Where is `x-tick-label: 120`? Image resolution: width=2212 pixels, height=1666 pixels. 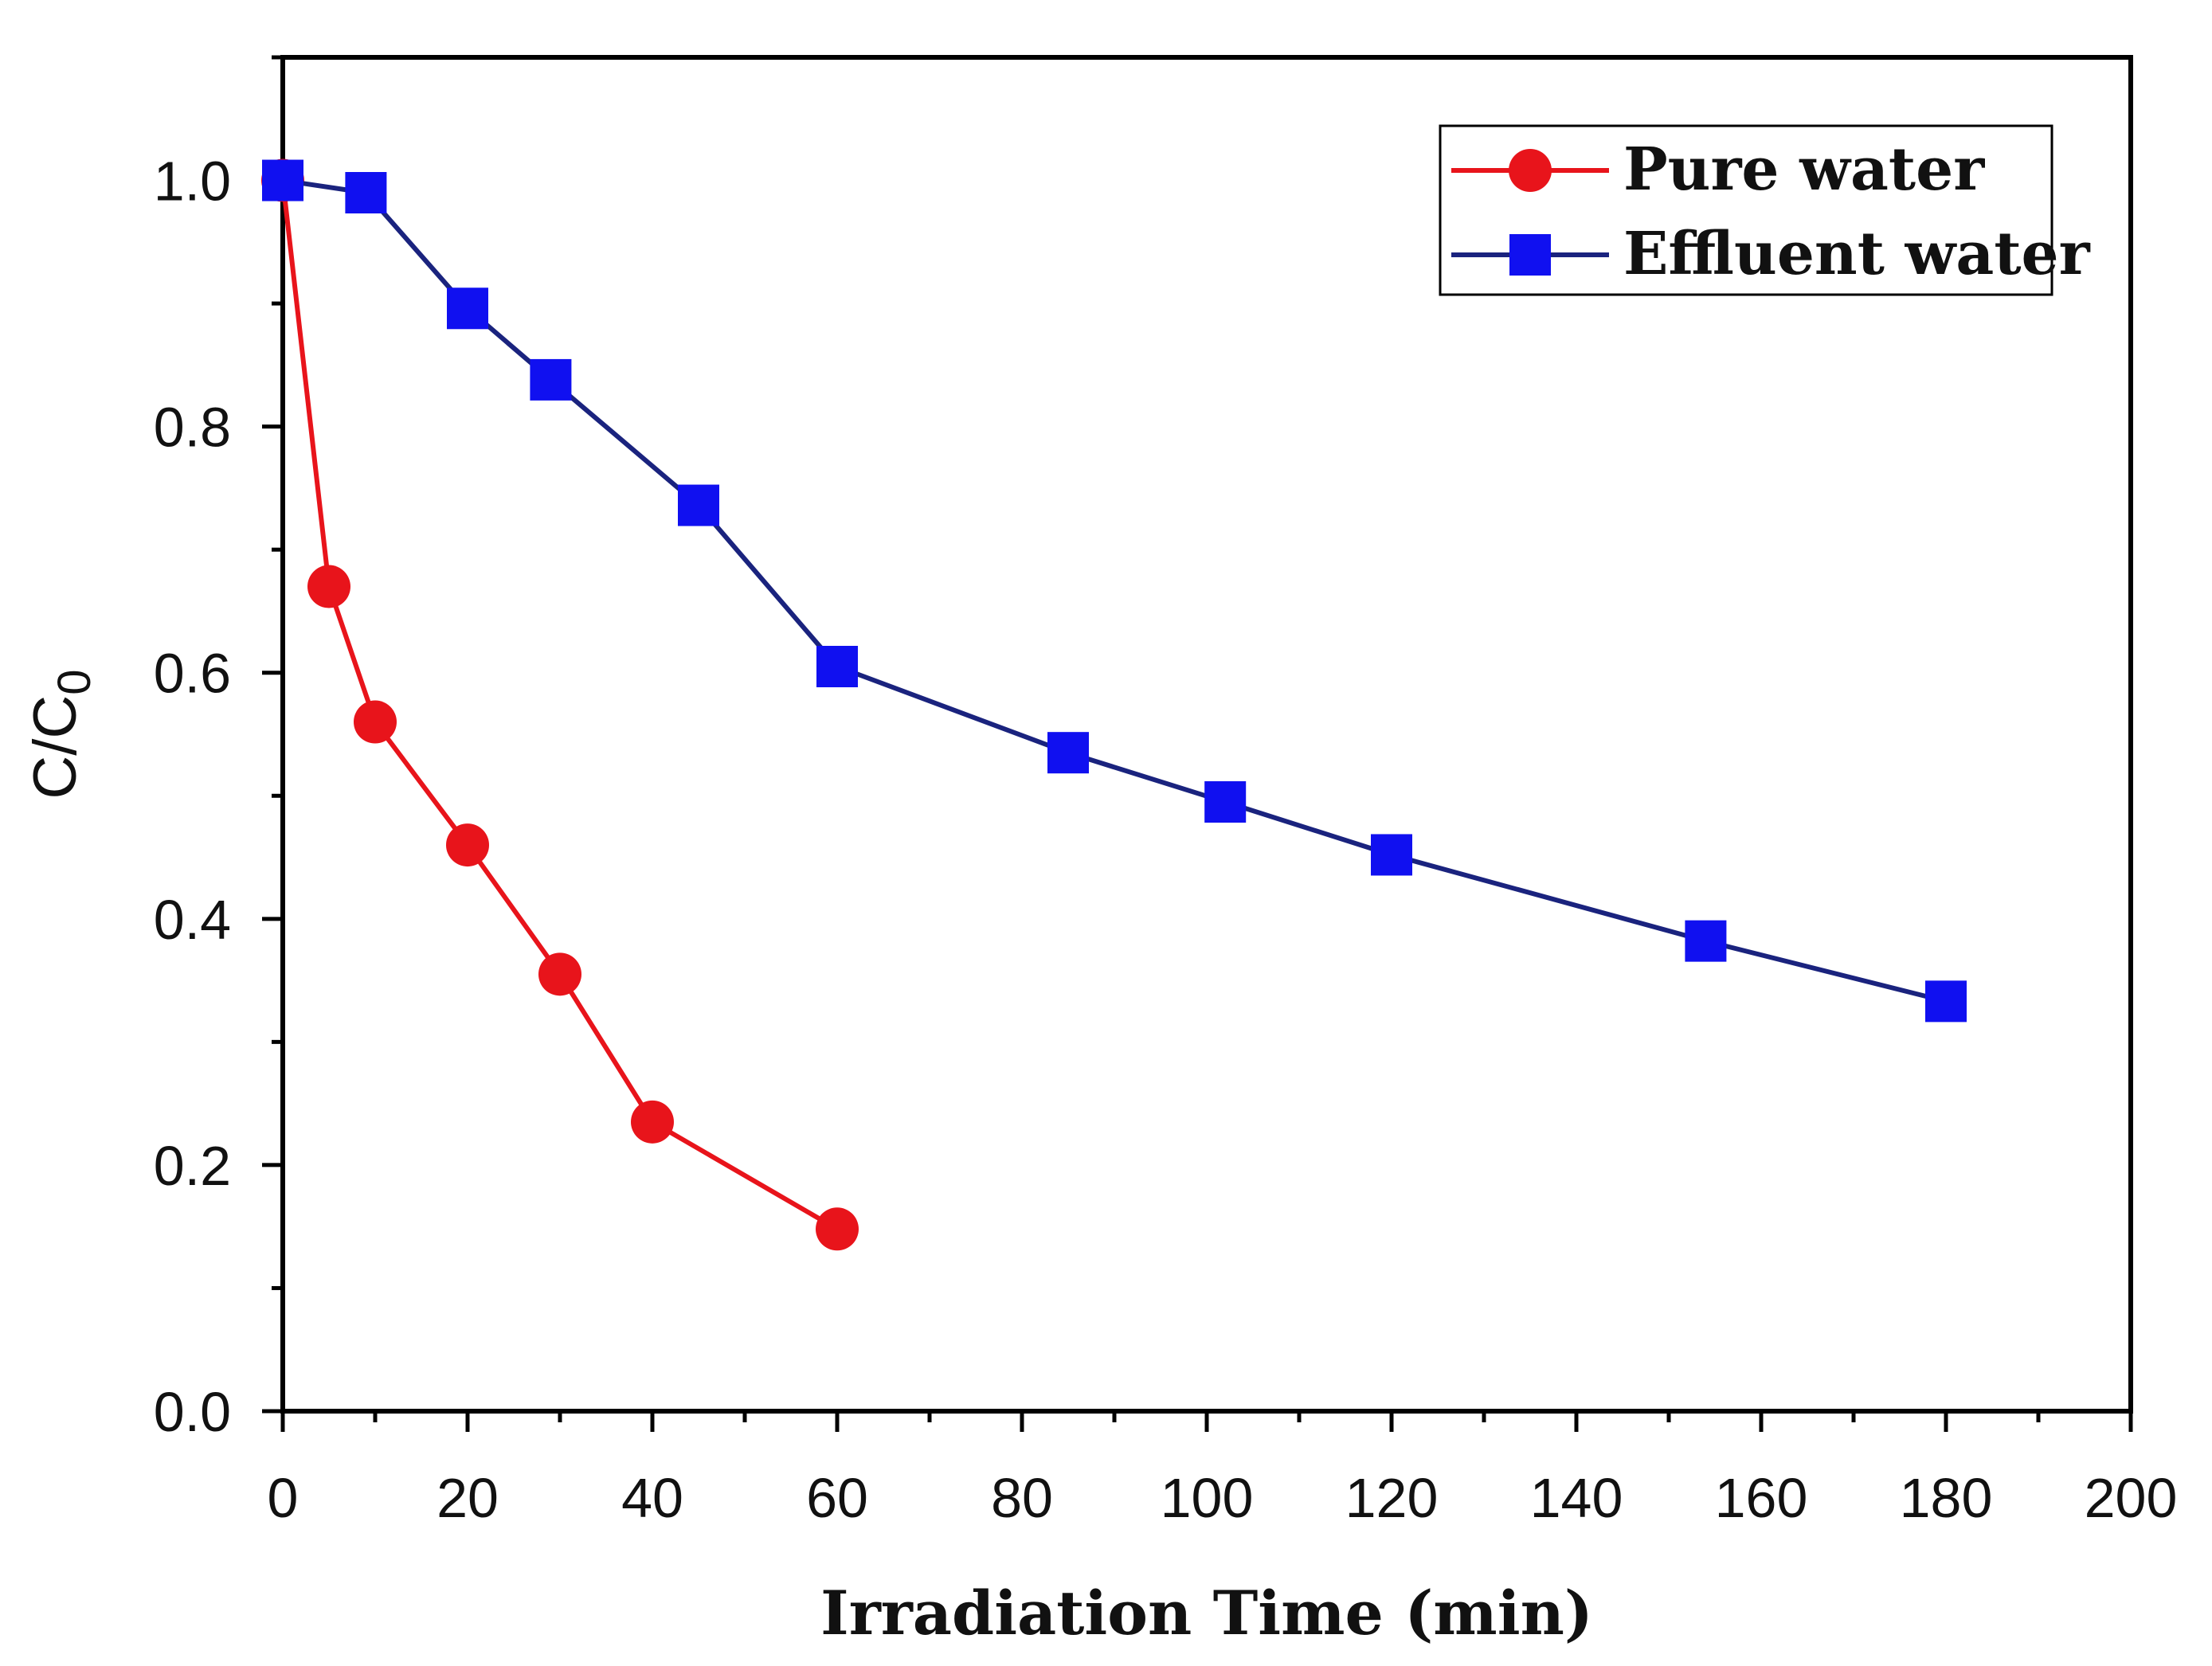
x-tick-label: 120 is located at coordinates (1392, 1498).